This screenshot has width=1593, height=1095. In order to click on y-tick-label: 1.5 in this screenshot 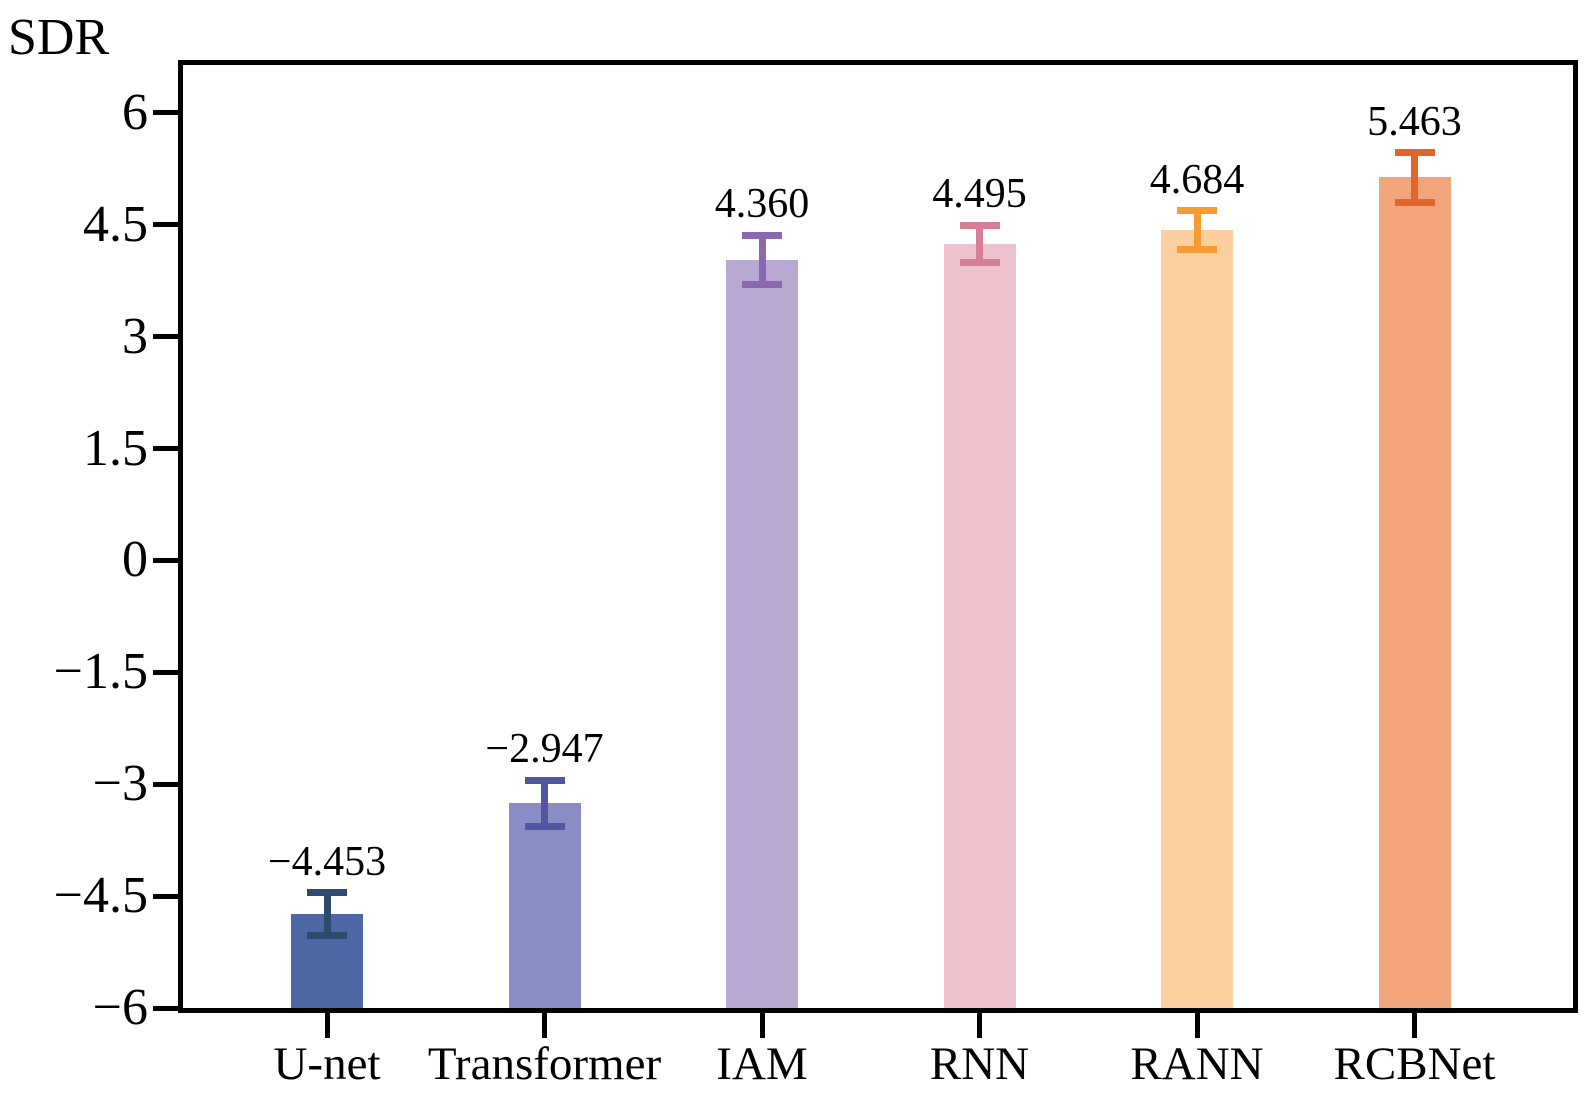, I will do `click(115, 448)`.